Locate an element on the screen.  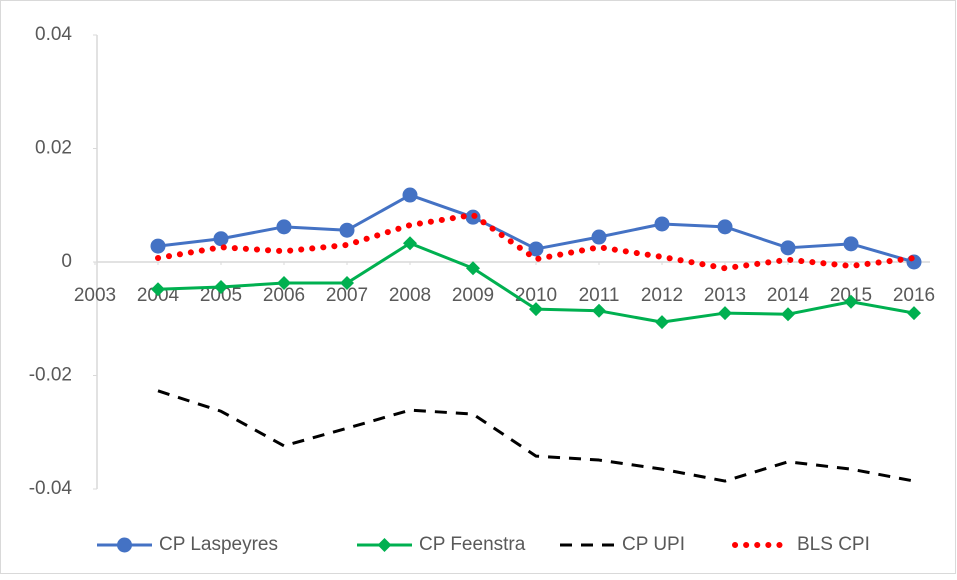
x-tick-label: 2013 is located at coordinates (725, 295).